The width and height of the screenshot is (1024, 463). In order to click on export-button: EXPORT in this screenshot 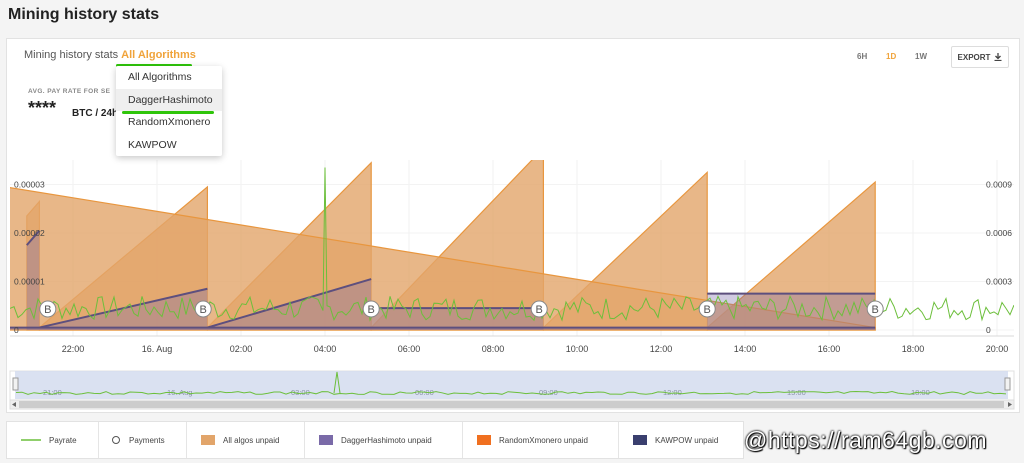, I will do `click(980, 57)`.